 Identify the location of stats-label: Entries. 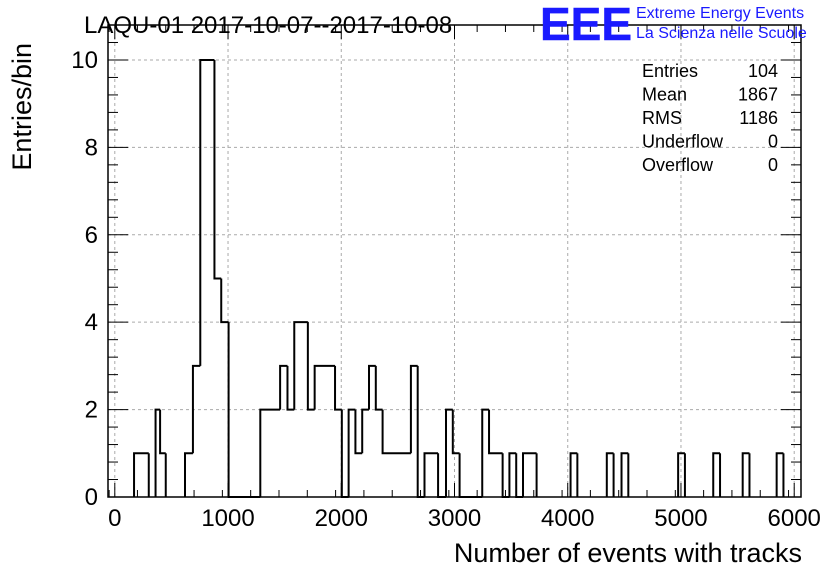
(670, 71).